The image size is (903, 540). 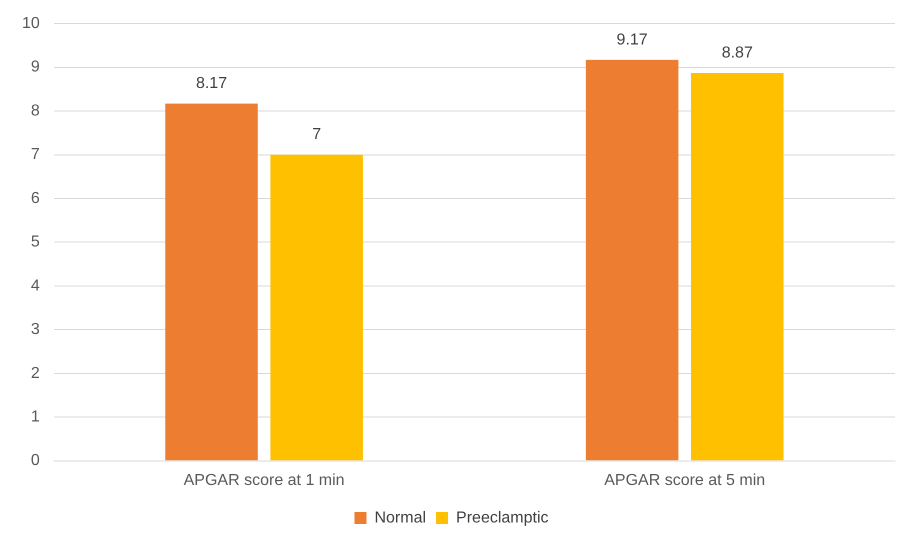 What do you see at coordinates (317, 135) in the screenshot?
I see `data-label: 7` at bounding box center [317, 135].